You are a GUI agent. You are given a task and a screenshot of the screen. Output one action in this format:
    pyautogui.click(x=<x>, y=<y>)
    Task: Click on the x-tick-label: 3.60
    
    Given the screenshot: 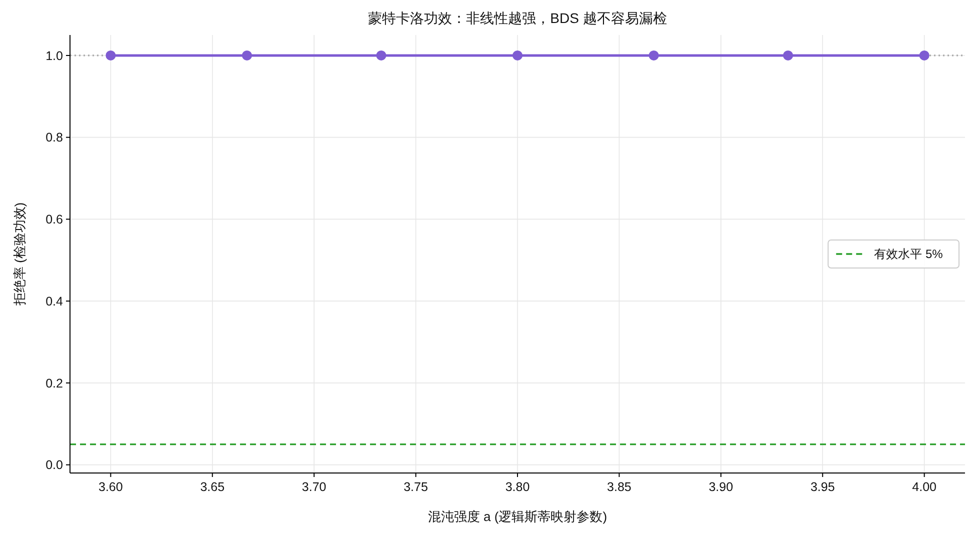 What is the action you would take?
    pyautogui.click(x=110, y=487)
    